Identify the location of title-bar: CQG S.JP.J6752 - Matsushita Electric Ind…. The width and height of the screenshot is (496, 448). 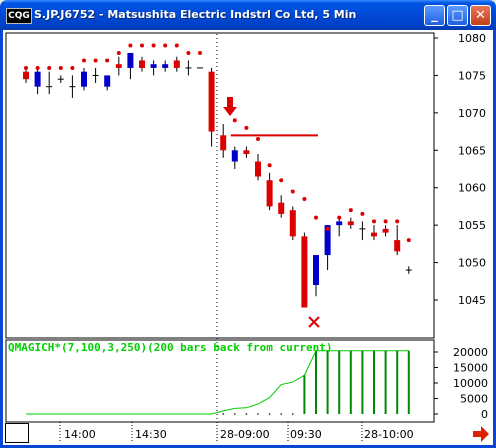
(248, 15).